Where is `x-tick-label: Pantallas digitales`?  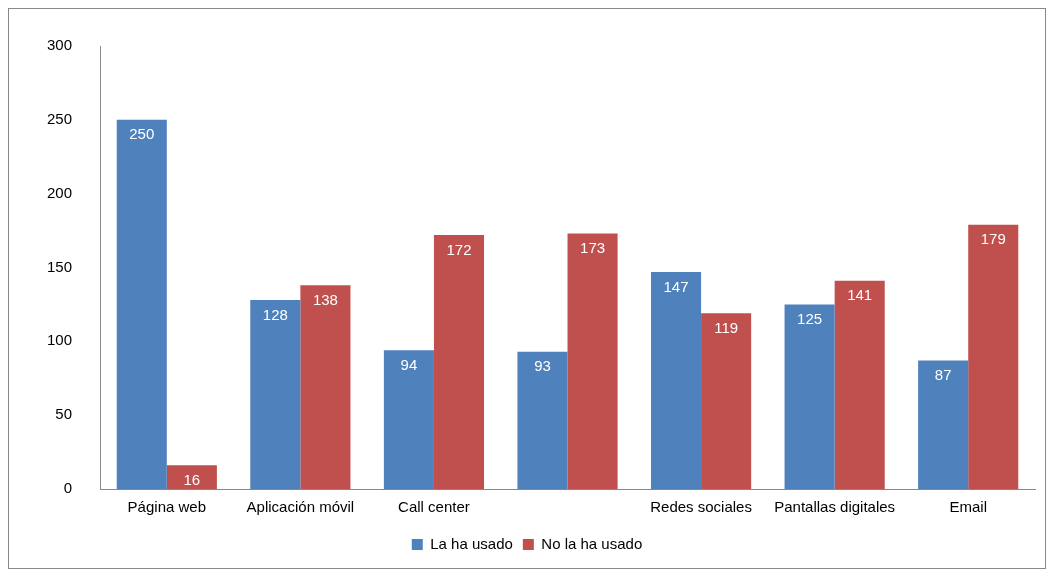 x-tick-label: Pantallas digitales is located at coordinates (835, 507).